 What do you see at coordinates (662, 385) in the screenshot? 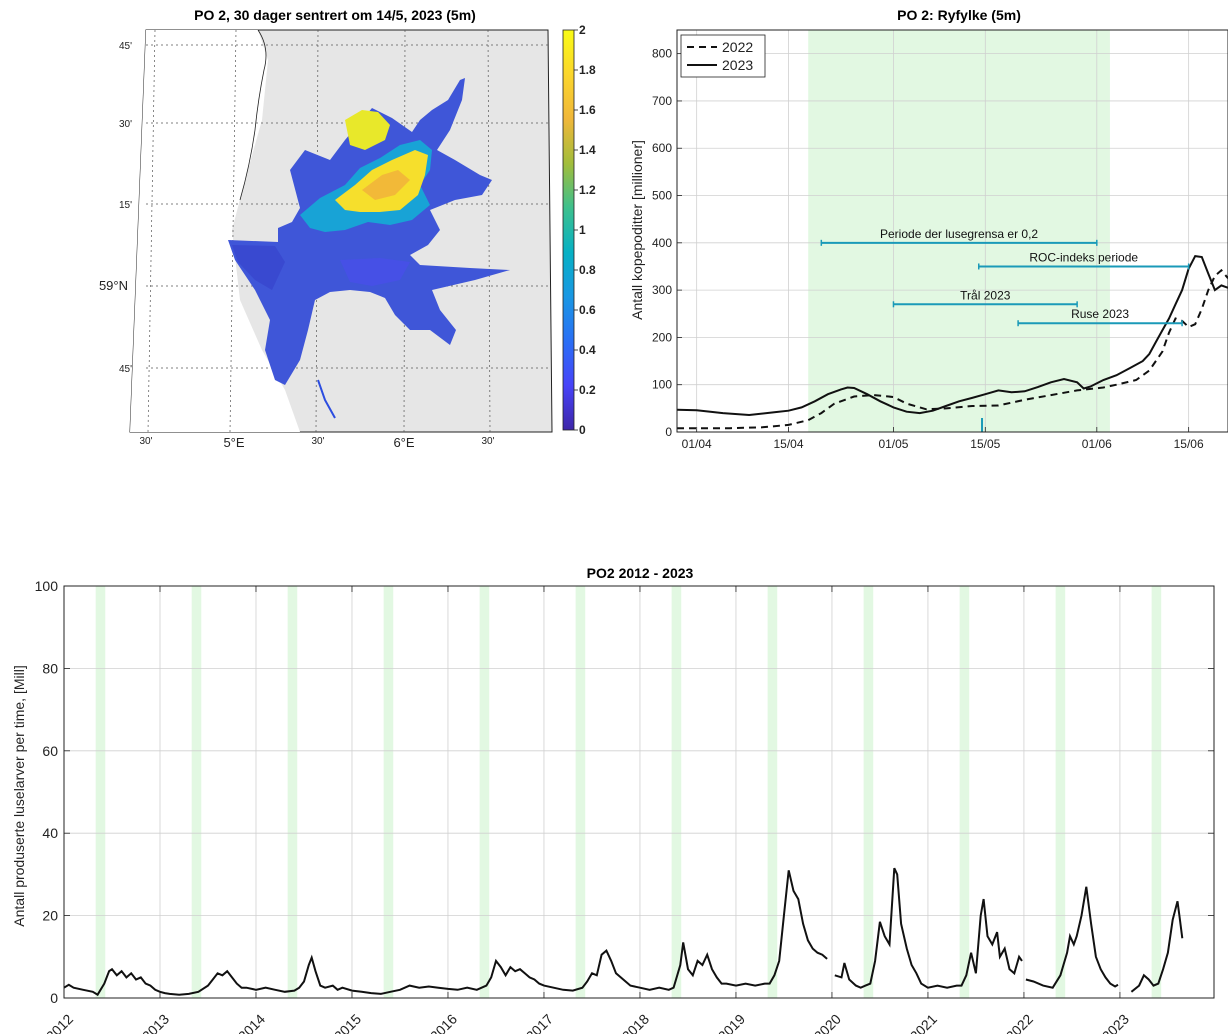
I see `ryfylke-y-tick-label: 100` at bounding box center [662, 385].